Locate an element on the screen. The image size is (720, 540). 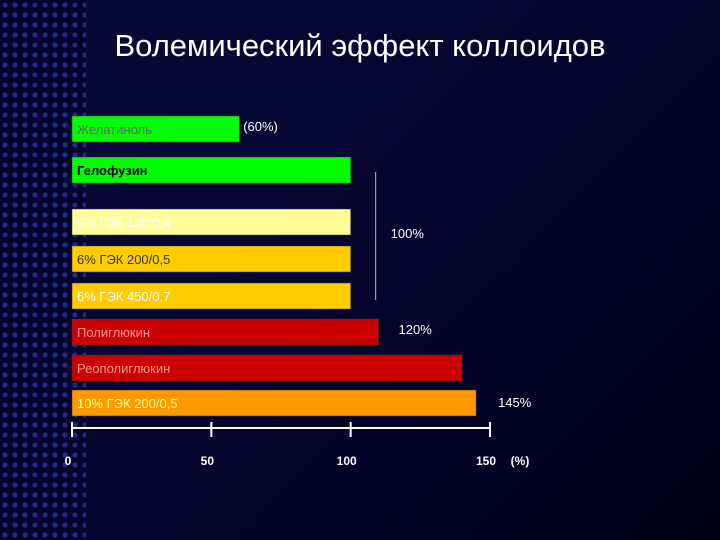
bar-label-1: Гелофузин is located at coordinates (112, 170).